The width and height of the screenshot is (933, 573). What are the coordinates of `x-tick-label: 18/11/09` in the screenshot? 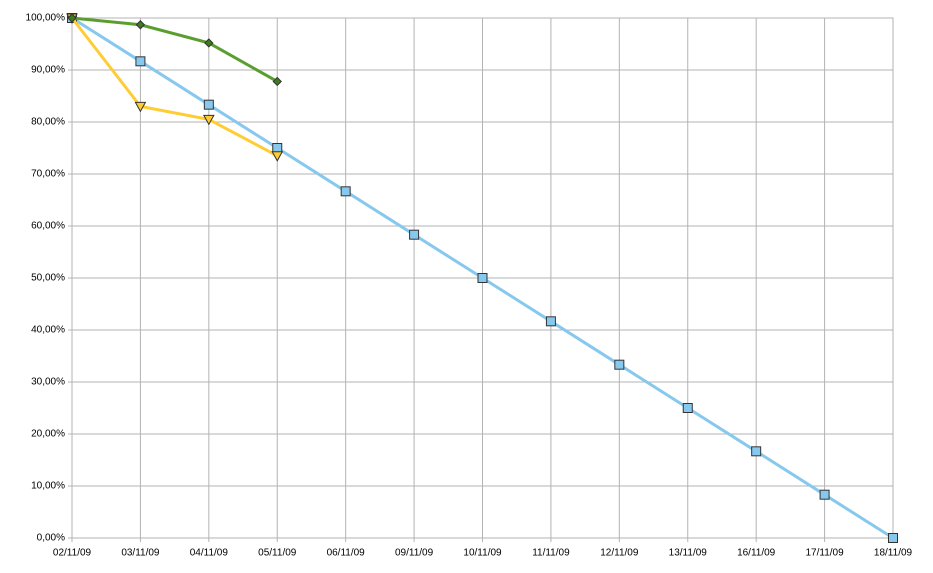 It's located at (893, 553).